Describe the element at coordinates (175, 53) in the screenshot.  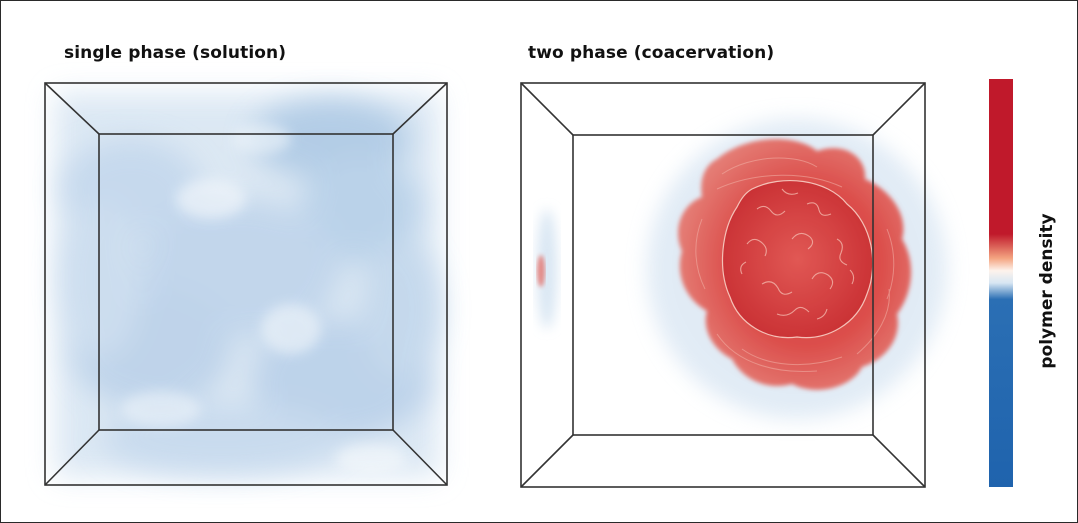
I see `panel-title-single-phase: single phase (solution)` at that location.